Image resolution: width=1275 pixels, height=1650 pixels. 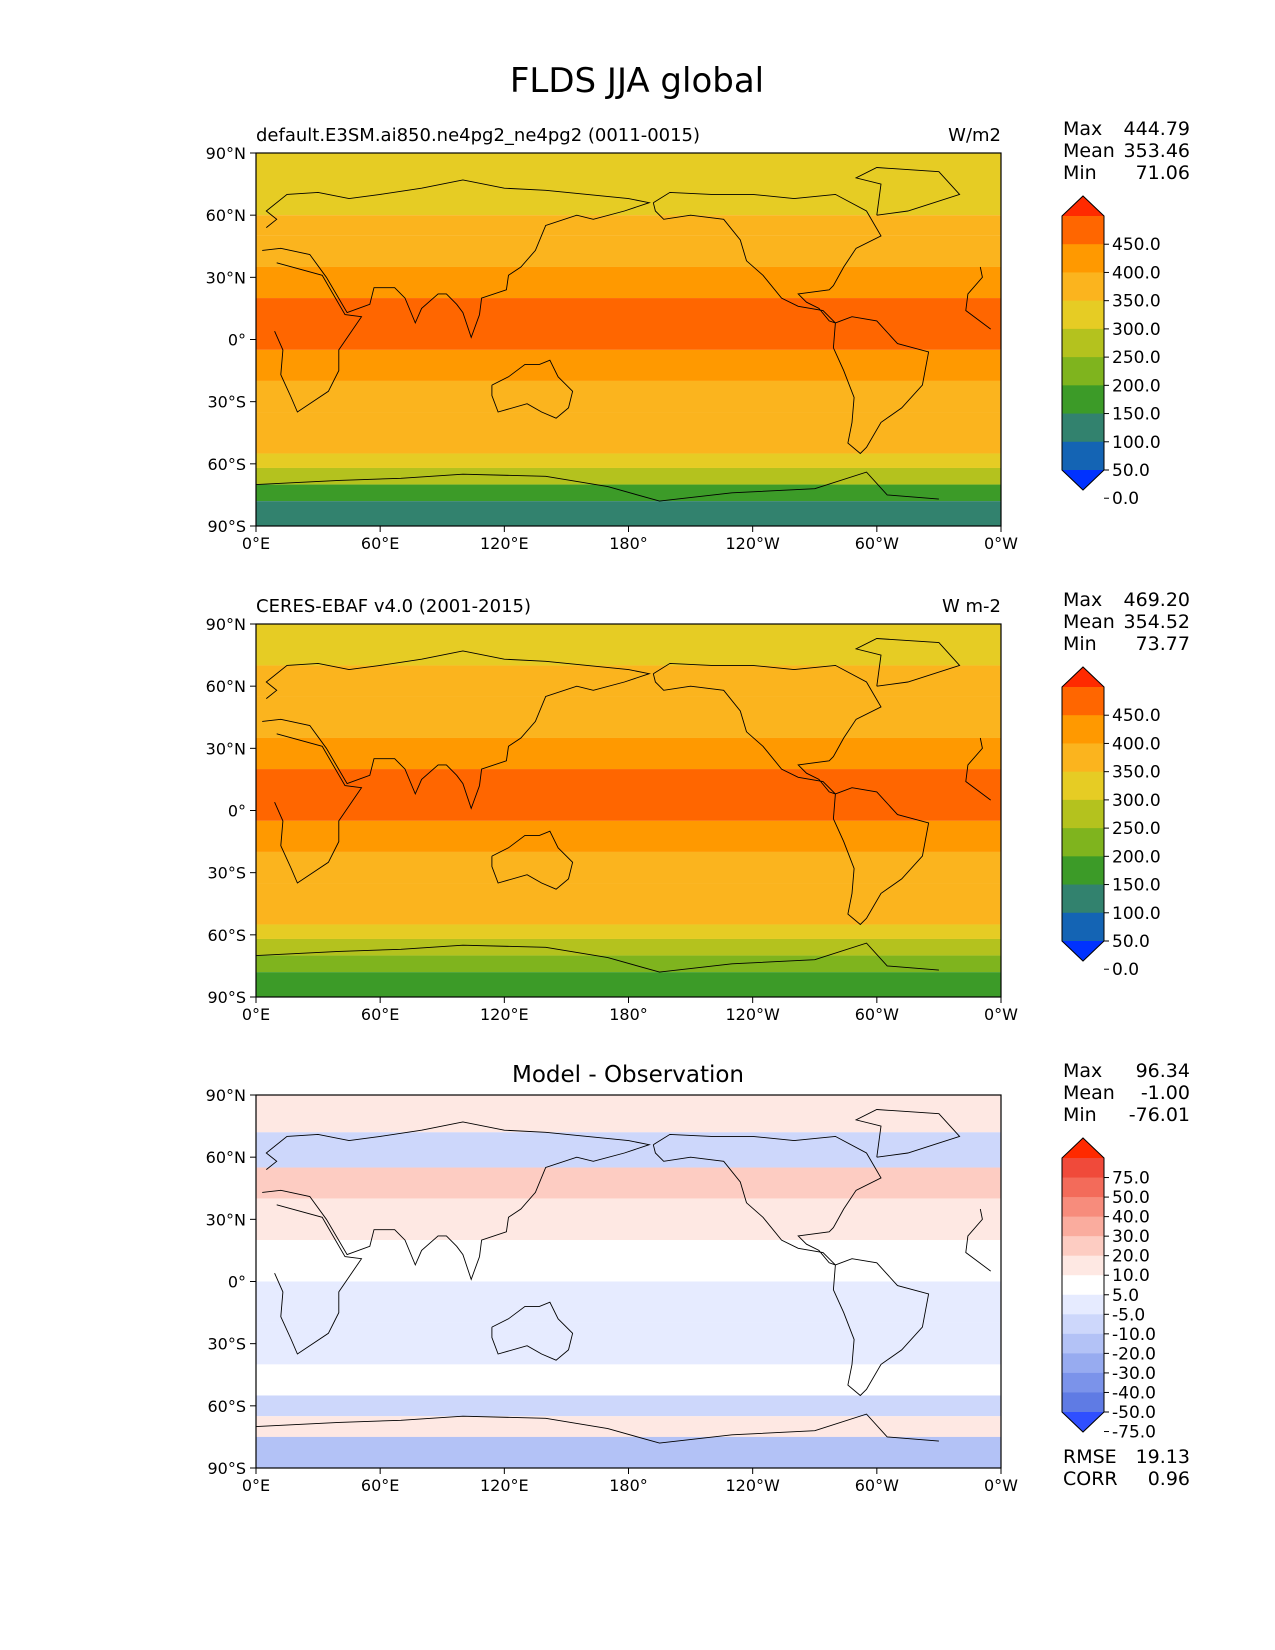 I want to click on panel-test-ytick-label-0: 90°N, so click(x=226, y=153).